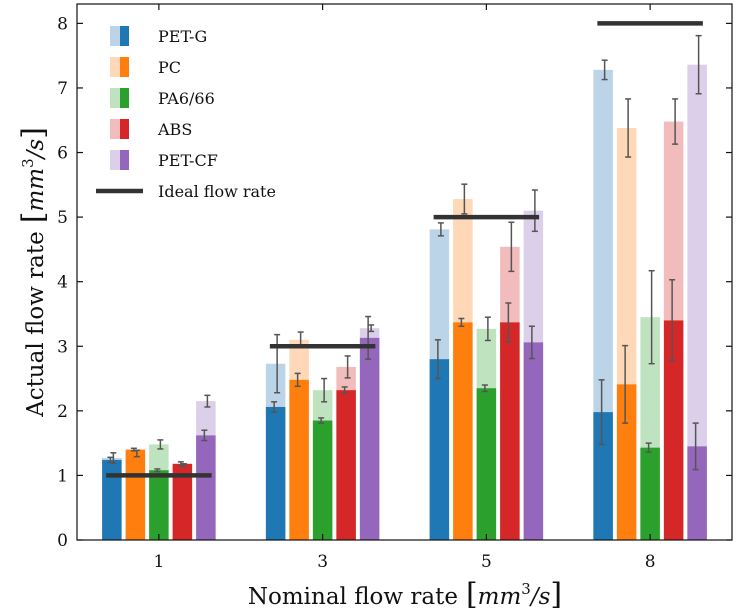 The height and width of the screenshot is (615, 740). I want to click on x-axis-title-unit: mm, so click(500, 597).